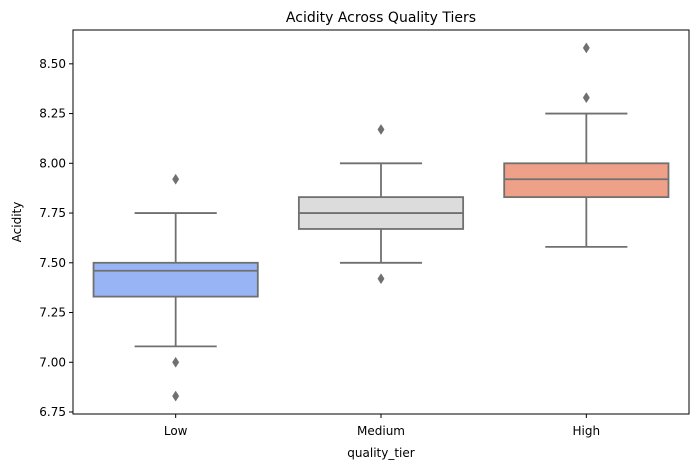  What do you see at coordinates (52, 213) in the screenshot?
I see `y-tick-label: 7.75` at bounding box center [52, 213].